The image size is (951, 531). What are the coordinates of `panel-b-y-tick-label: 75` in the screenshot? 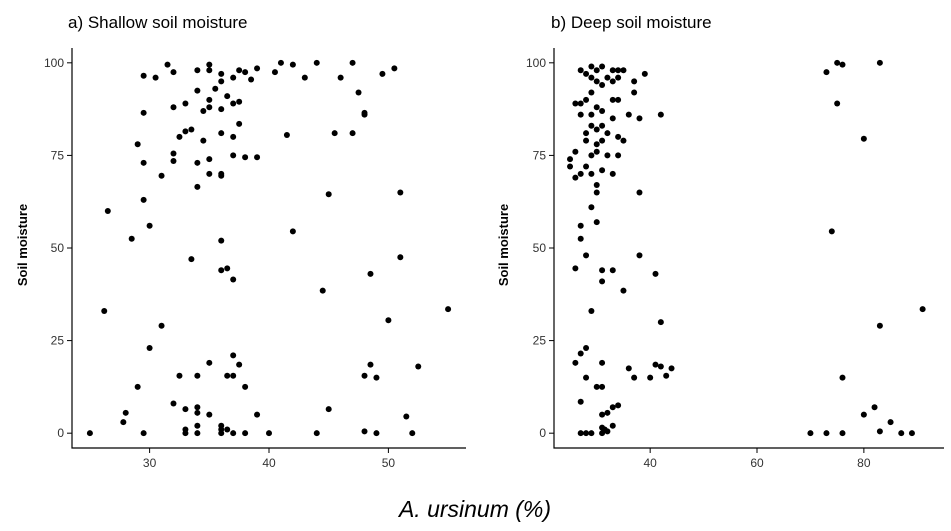 It's located at (540, 155).